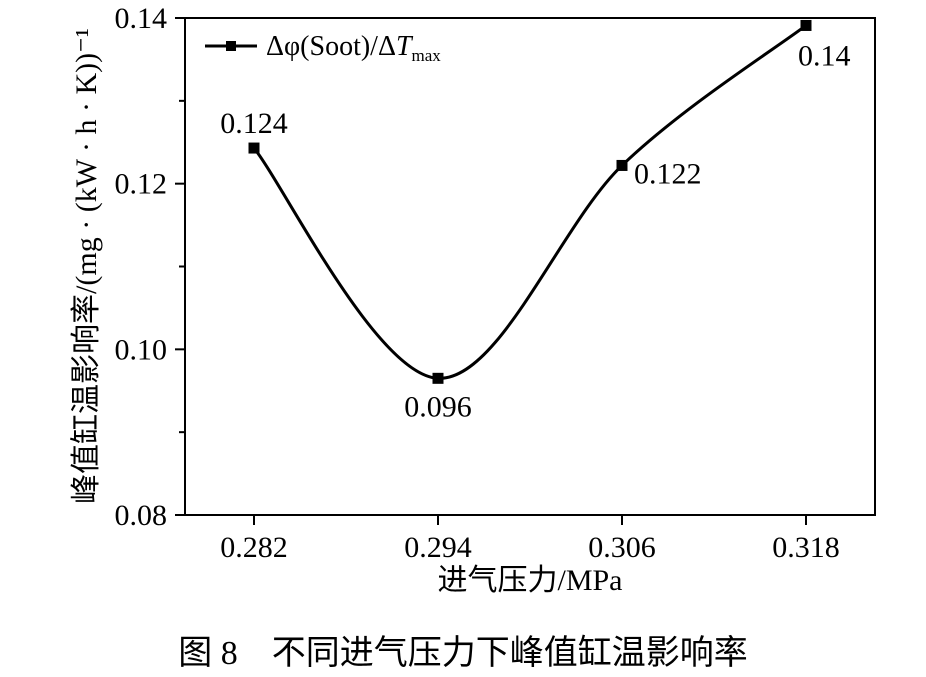 Image resolution: width=926 pixels, height=677 pixels. Describe the element at coordinates (806, 547) in the screenshot. I see `x-tick-label: 0.318` at that location.